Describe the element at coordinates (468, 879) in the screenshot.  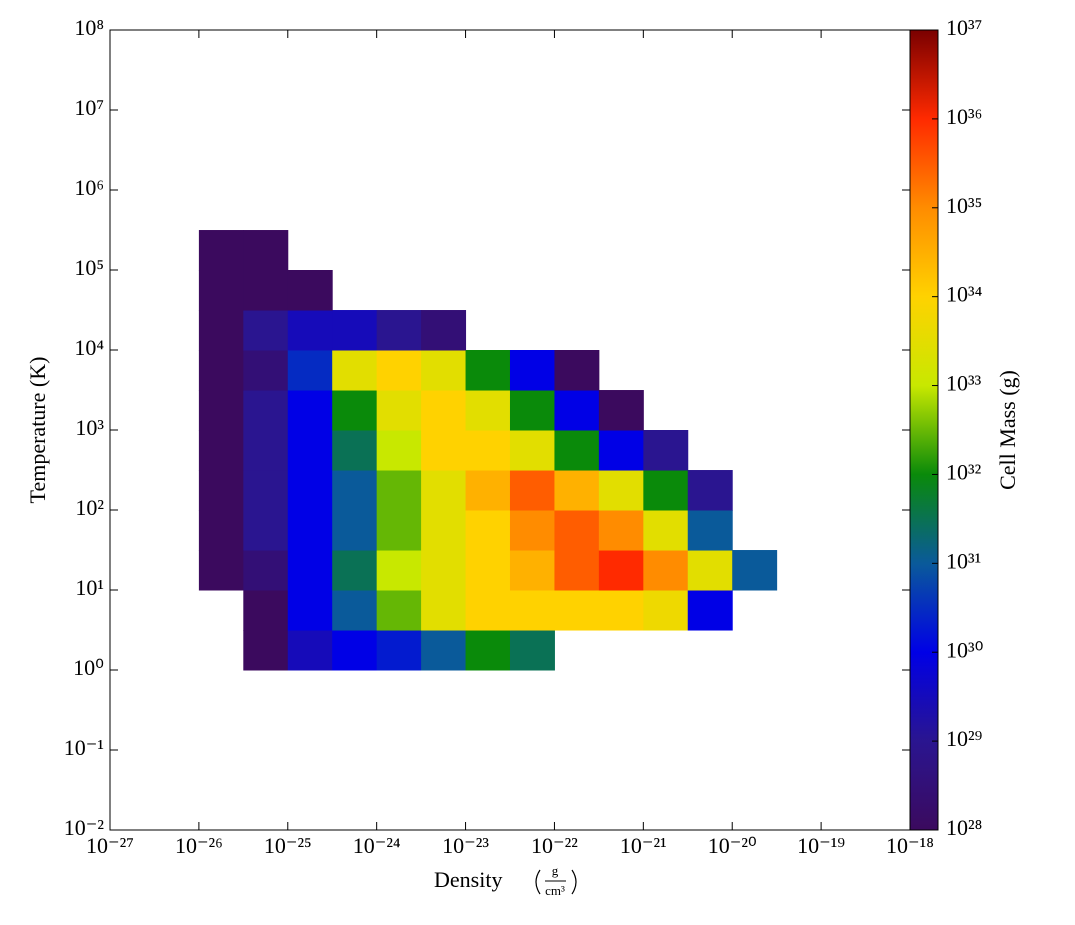
I see `x-axis-label: Density` at that location.